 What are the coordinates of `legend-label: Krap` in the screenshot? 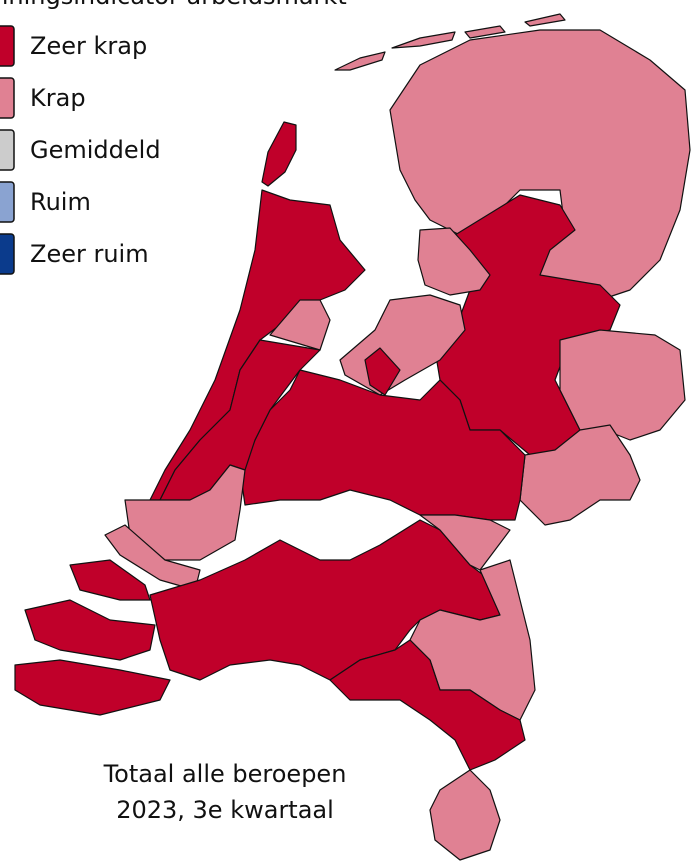 It's located at (58, 98).